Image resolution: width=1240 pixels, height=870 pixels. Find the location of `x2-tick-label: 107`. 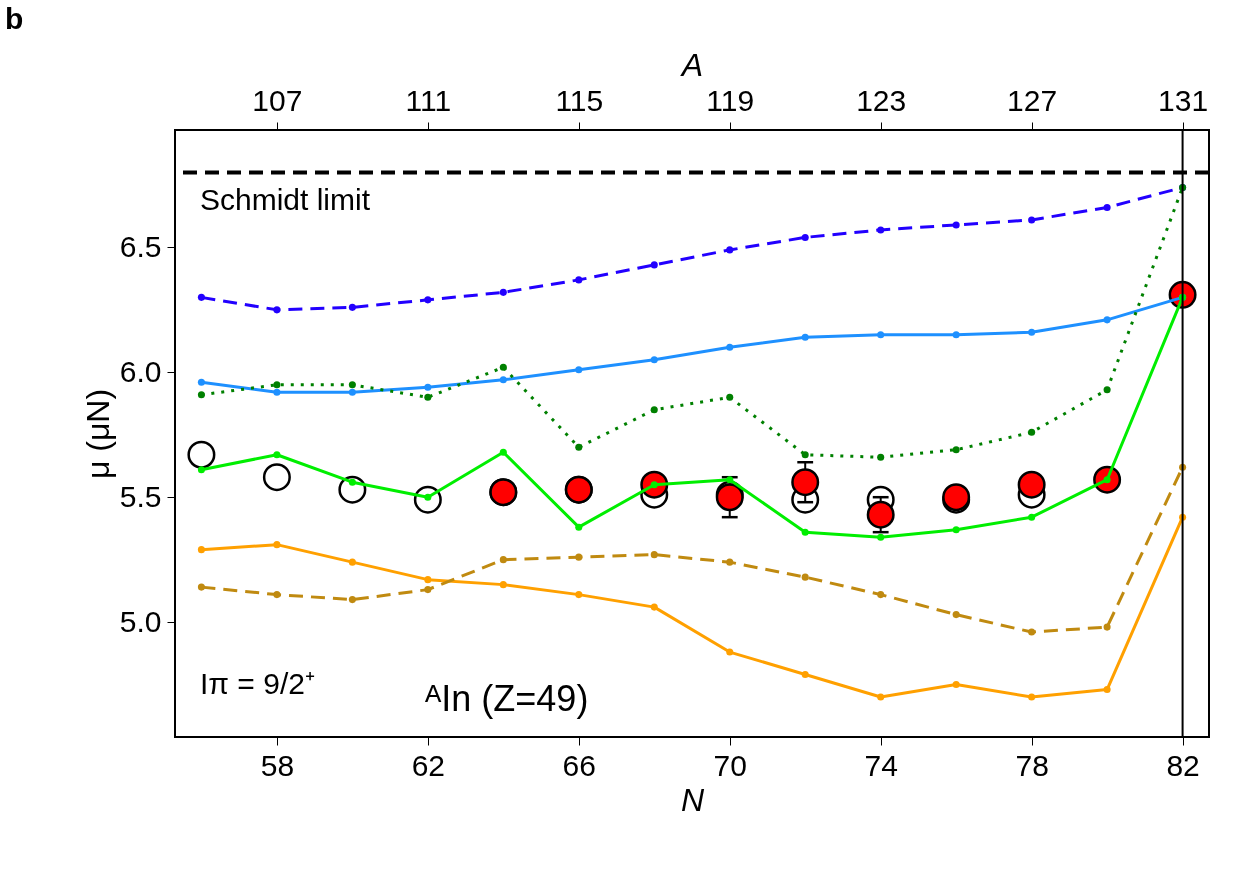

x2-tick-label: 107 is located at coordinates (277, 100).